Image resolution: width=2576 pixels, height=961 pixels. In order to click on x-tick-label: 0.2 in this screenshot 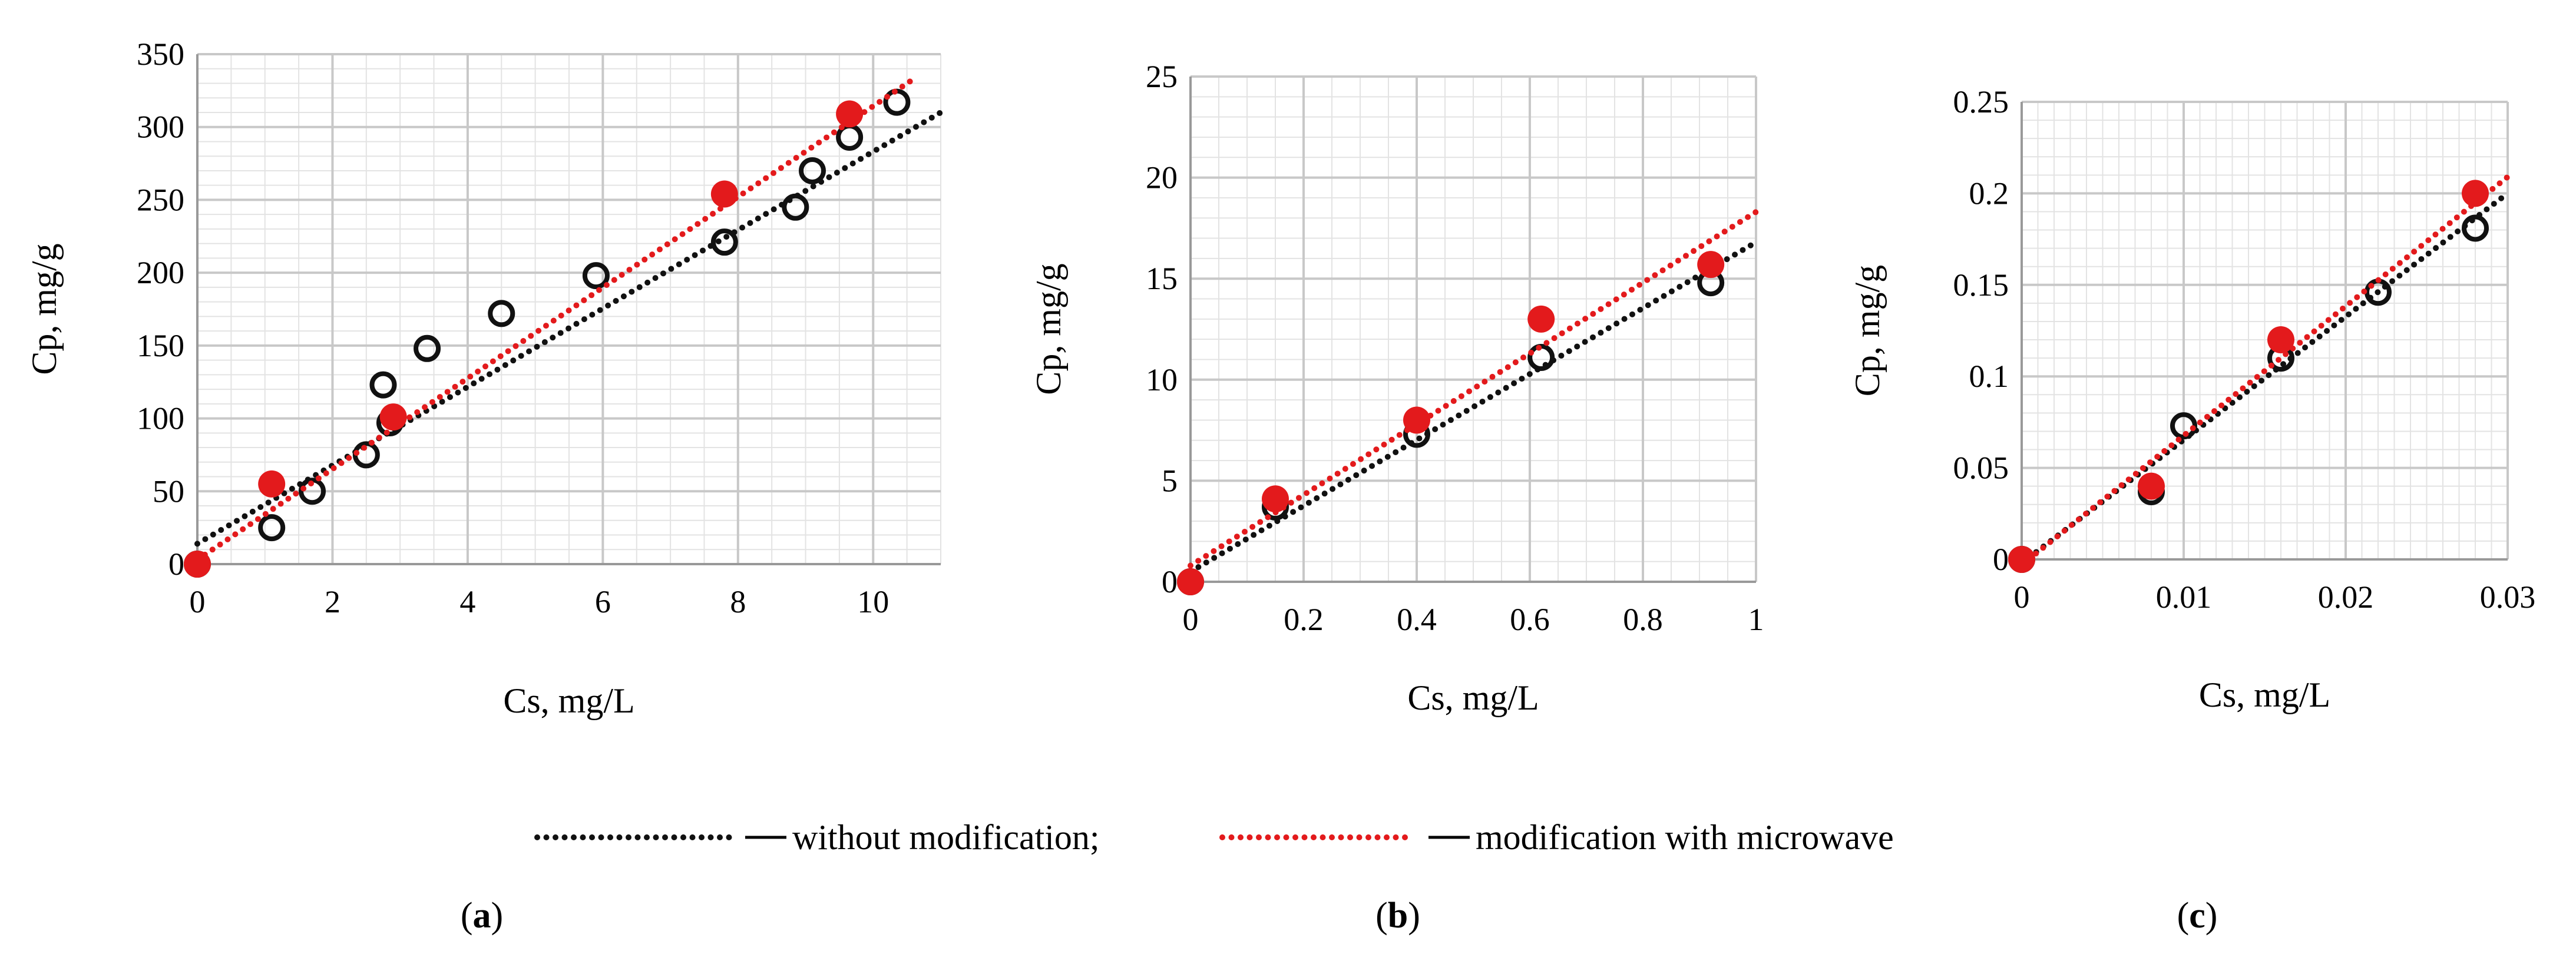, I will do `click(1304, 619)`.